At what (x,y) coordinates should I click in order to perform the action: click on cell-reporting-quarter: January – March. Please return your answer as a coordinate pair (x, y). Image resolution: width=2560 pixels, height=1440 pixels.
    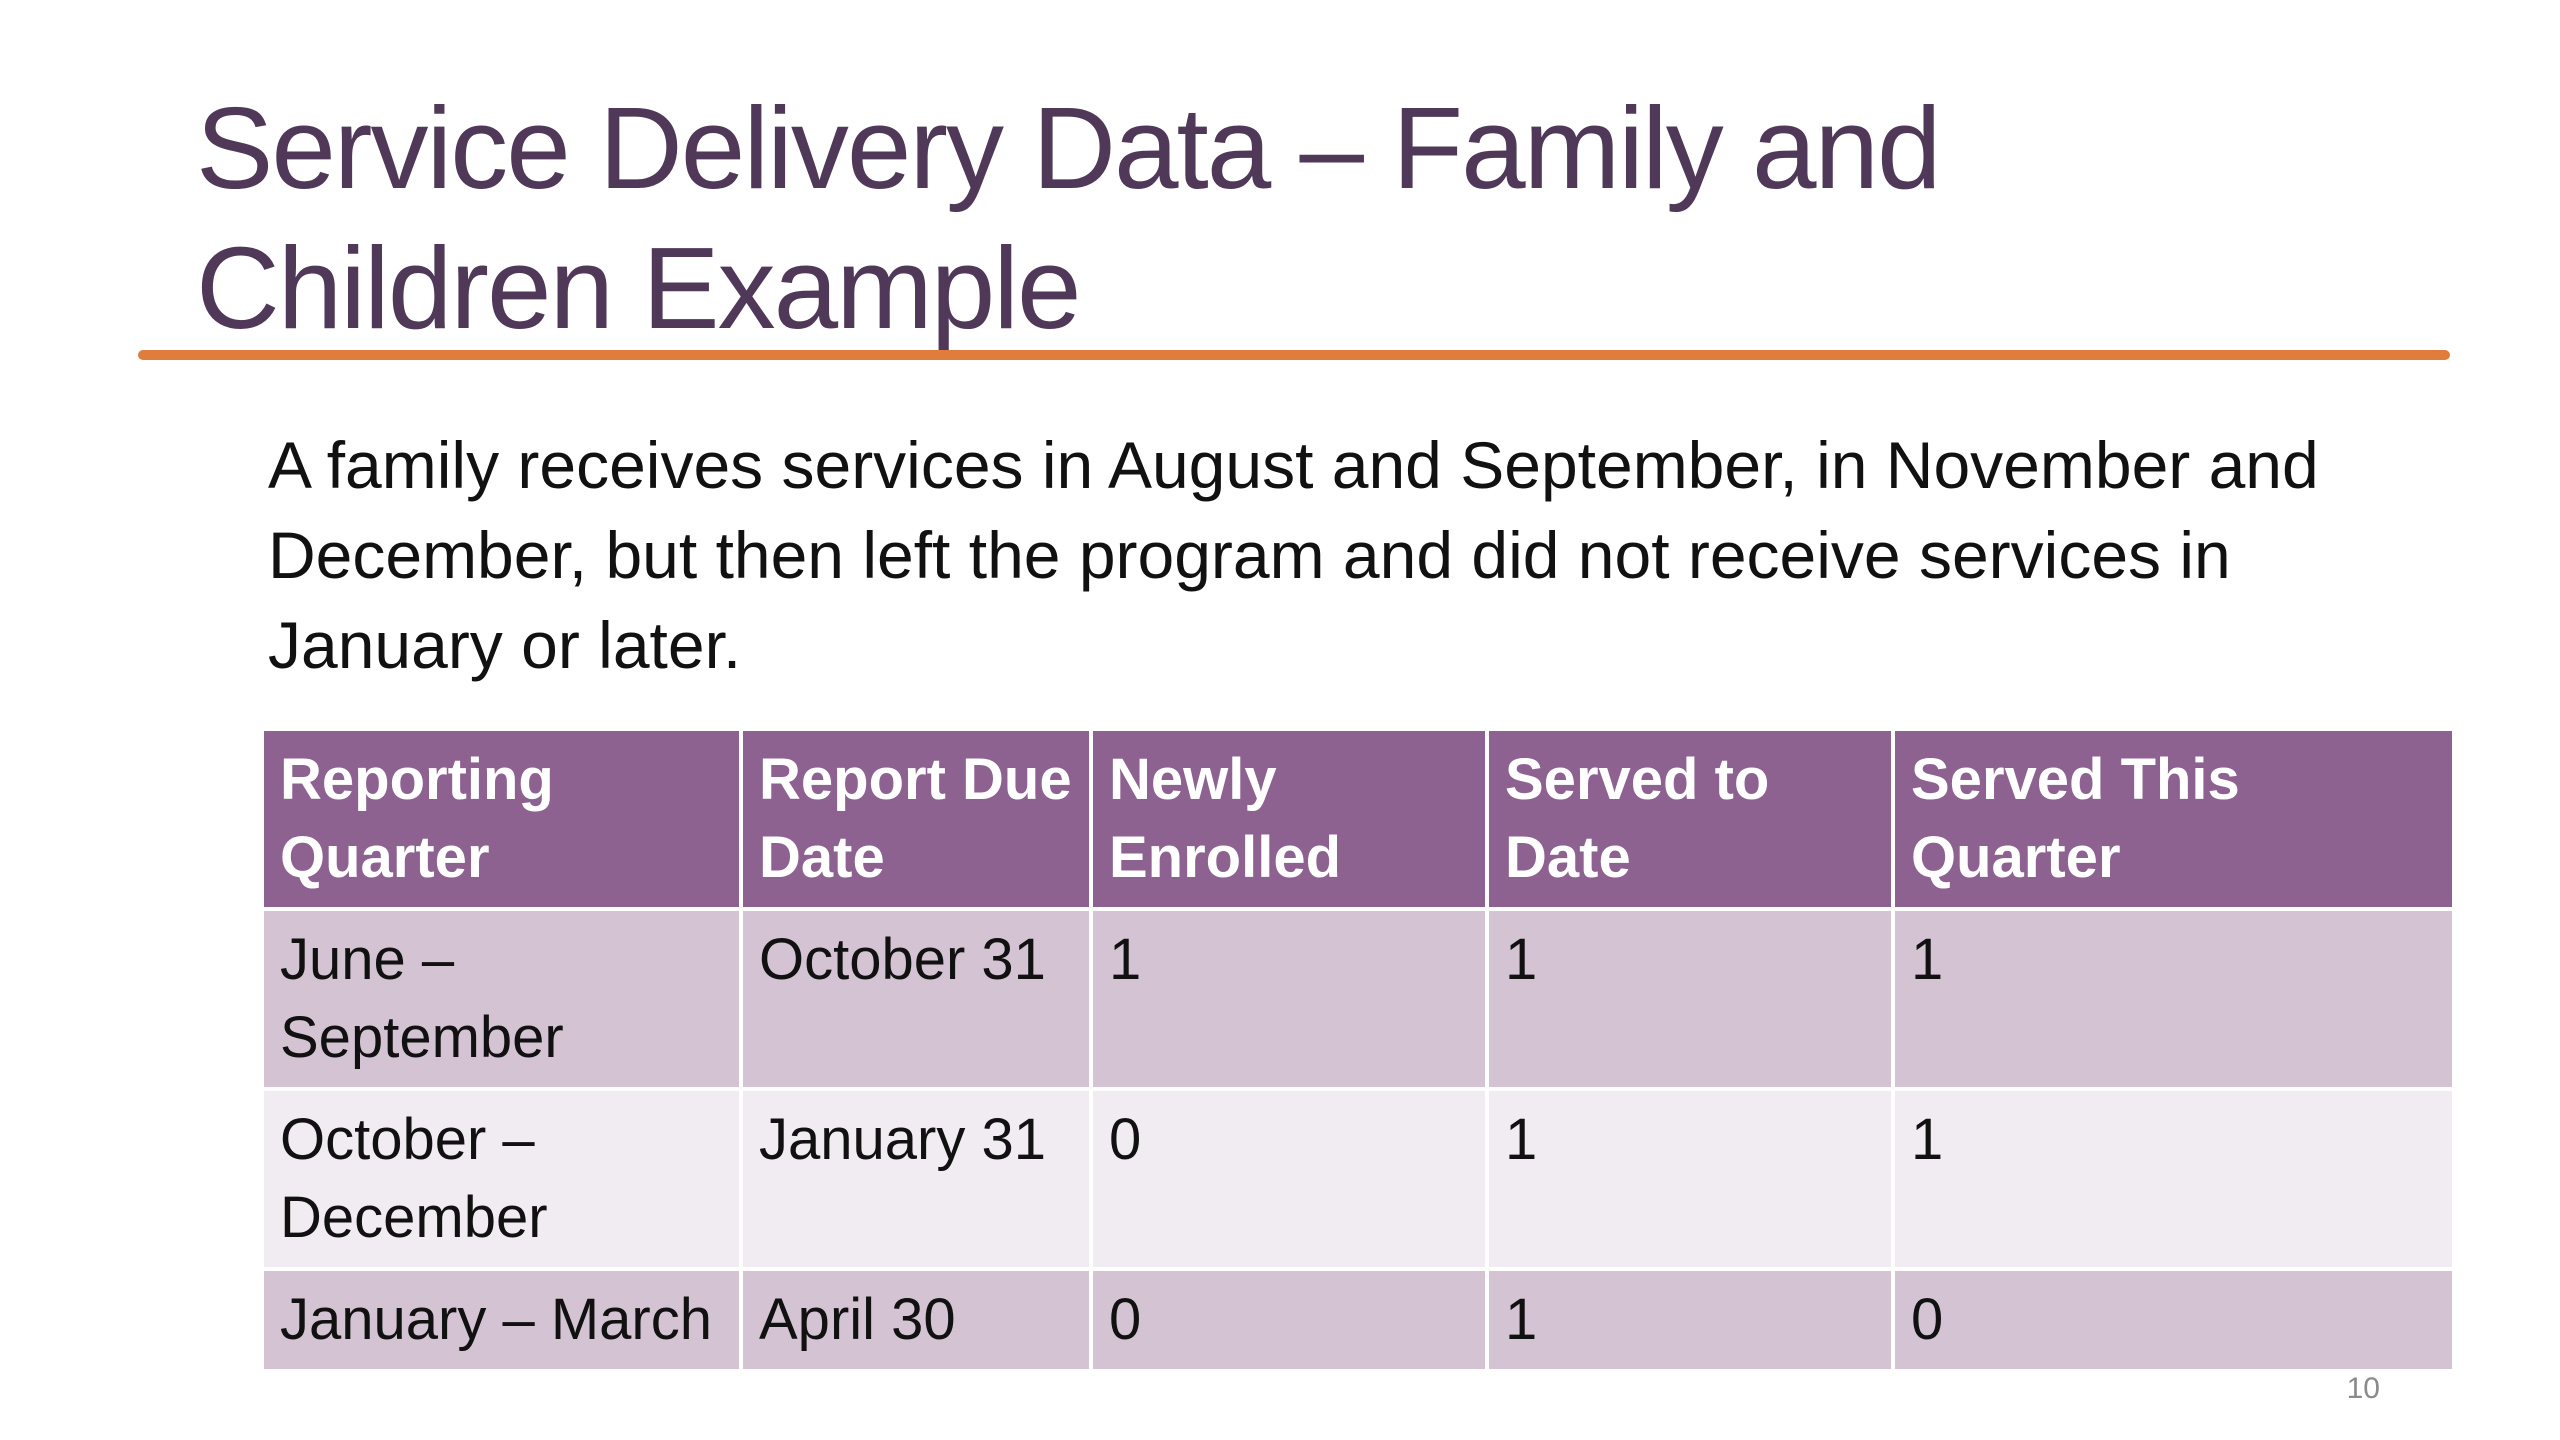
    Looking at the image, I should click on (501, 1320).